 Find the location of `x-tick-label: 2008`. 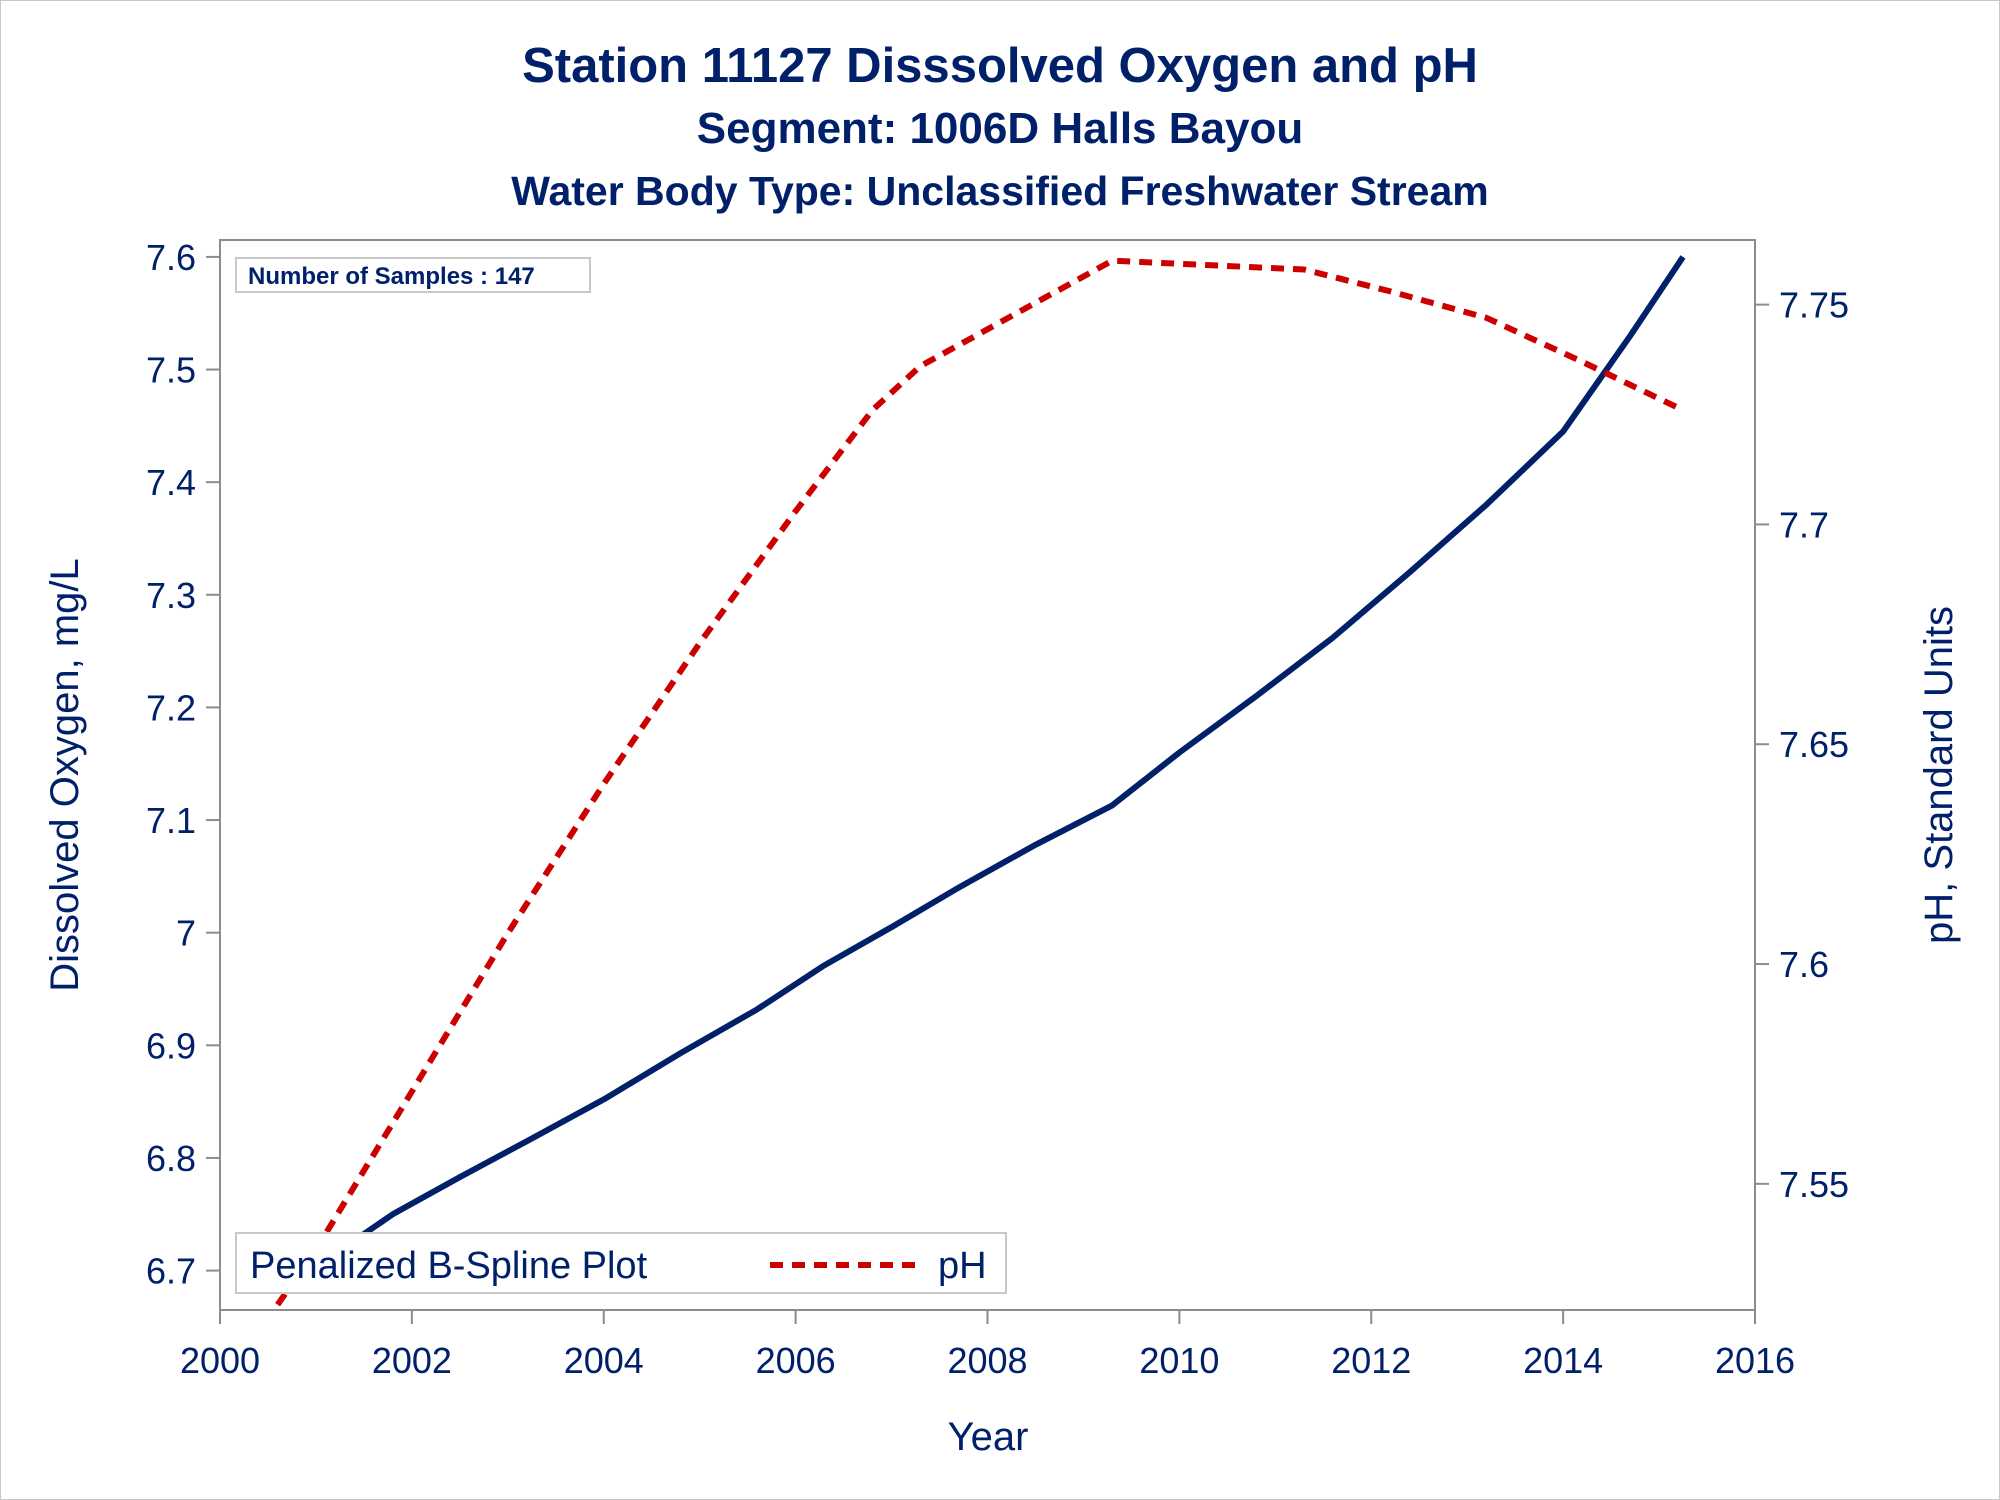

x-tick-label: 2008 is located at coordinates (987, 1360).